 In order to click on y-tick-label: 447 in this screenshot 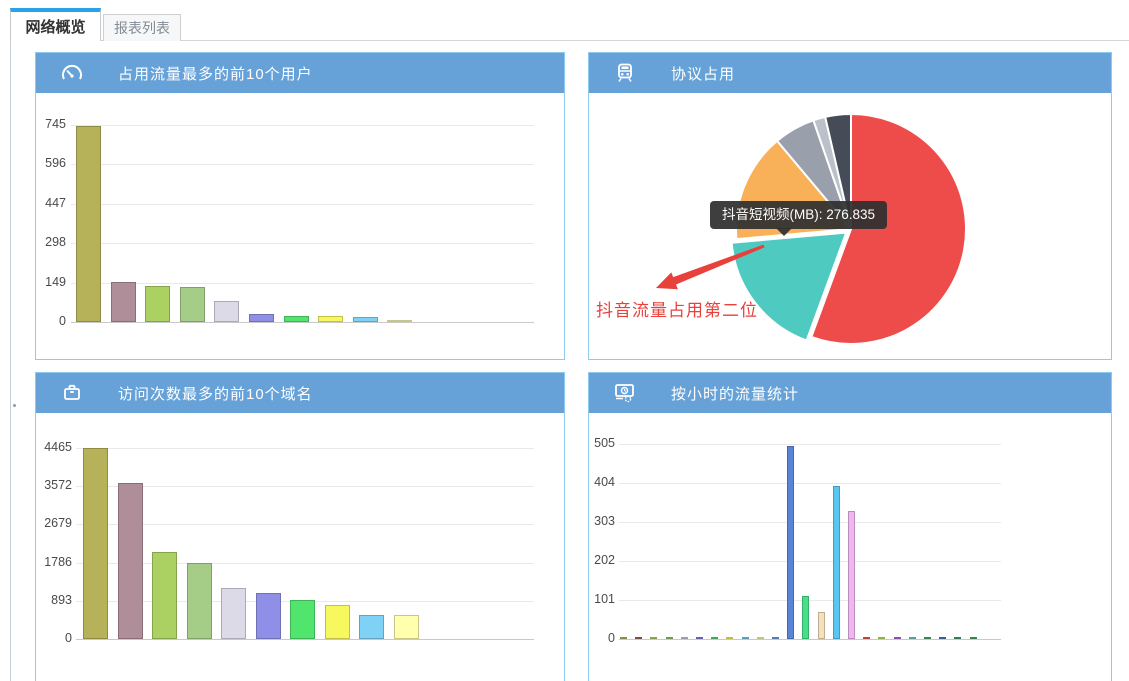, I will do `click(55, 202)`.